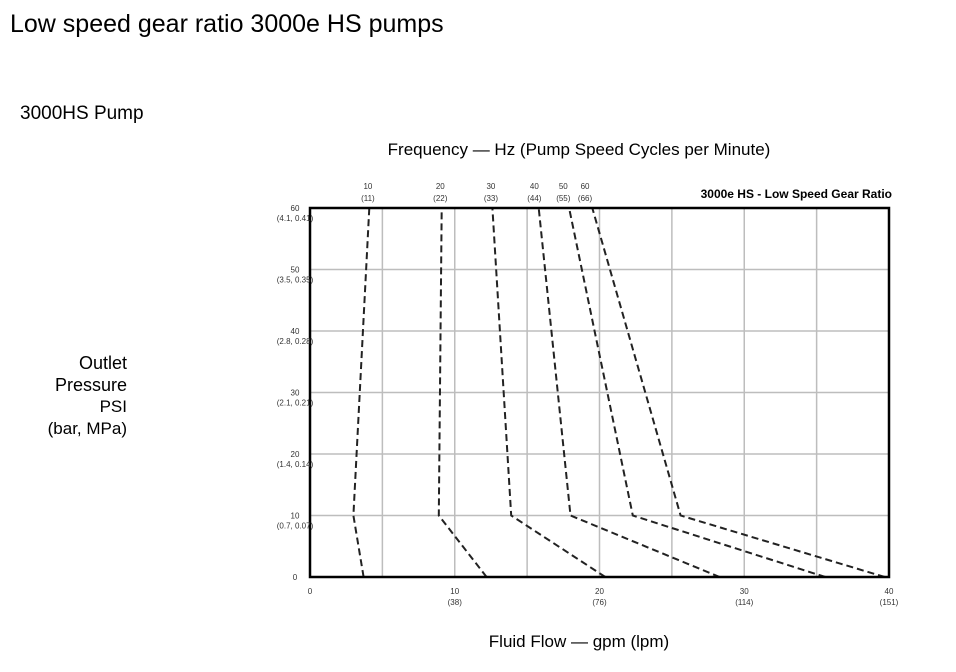 This screenshot has height=672, width=956. Describe the element at coordinates (295, 208) in the screenshot. I see `y-tick-label: 60` at that location.